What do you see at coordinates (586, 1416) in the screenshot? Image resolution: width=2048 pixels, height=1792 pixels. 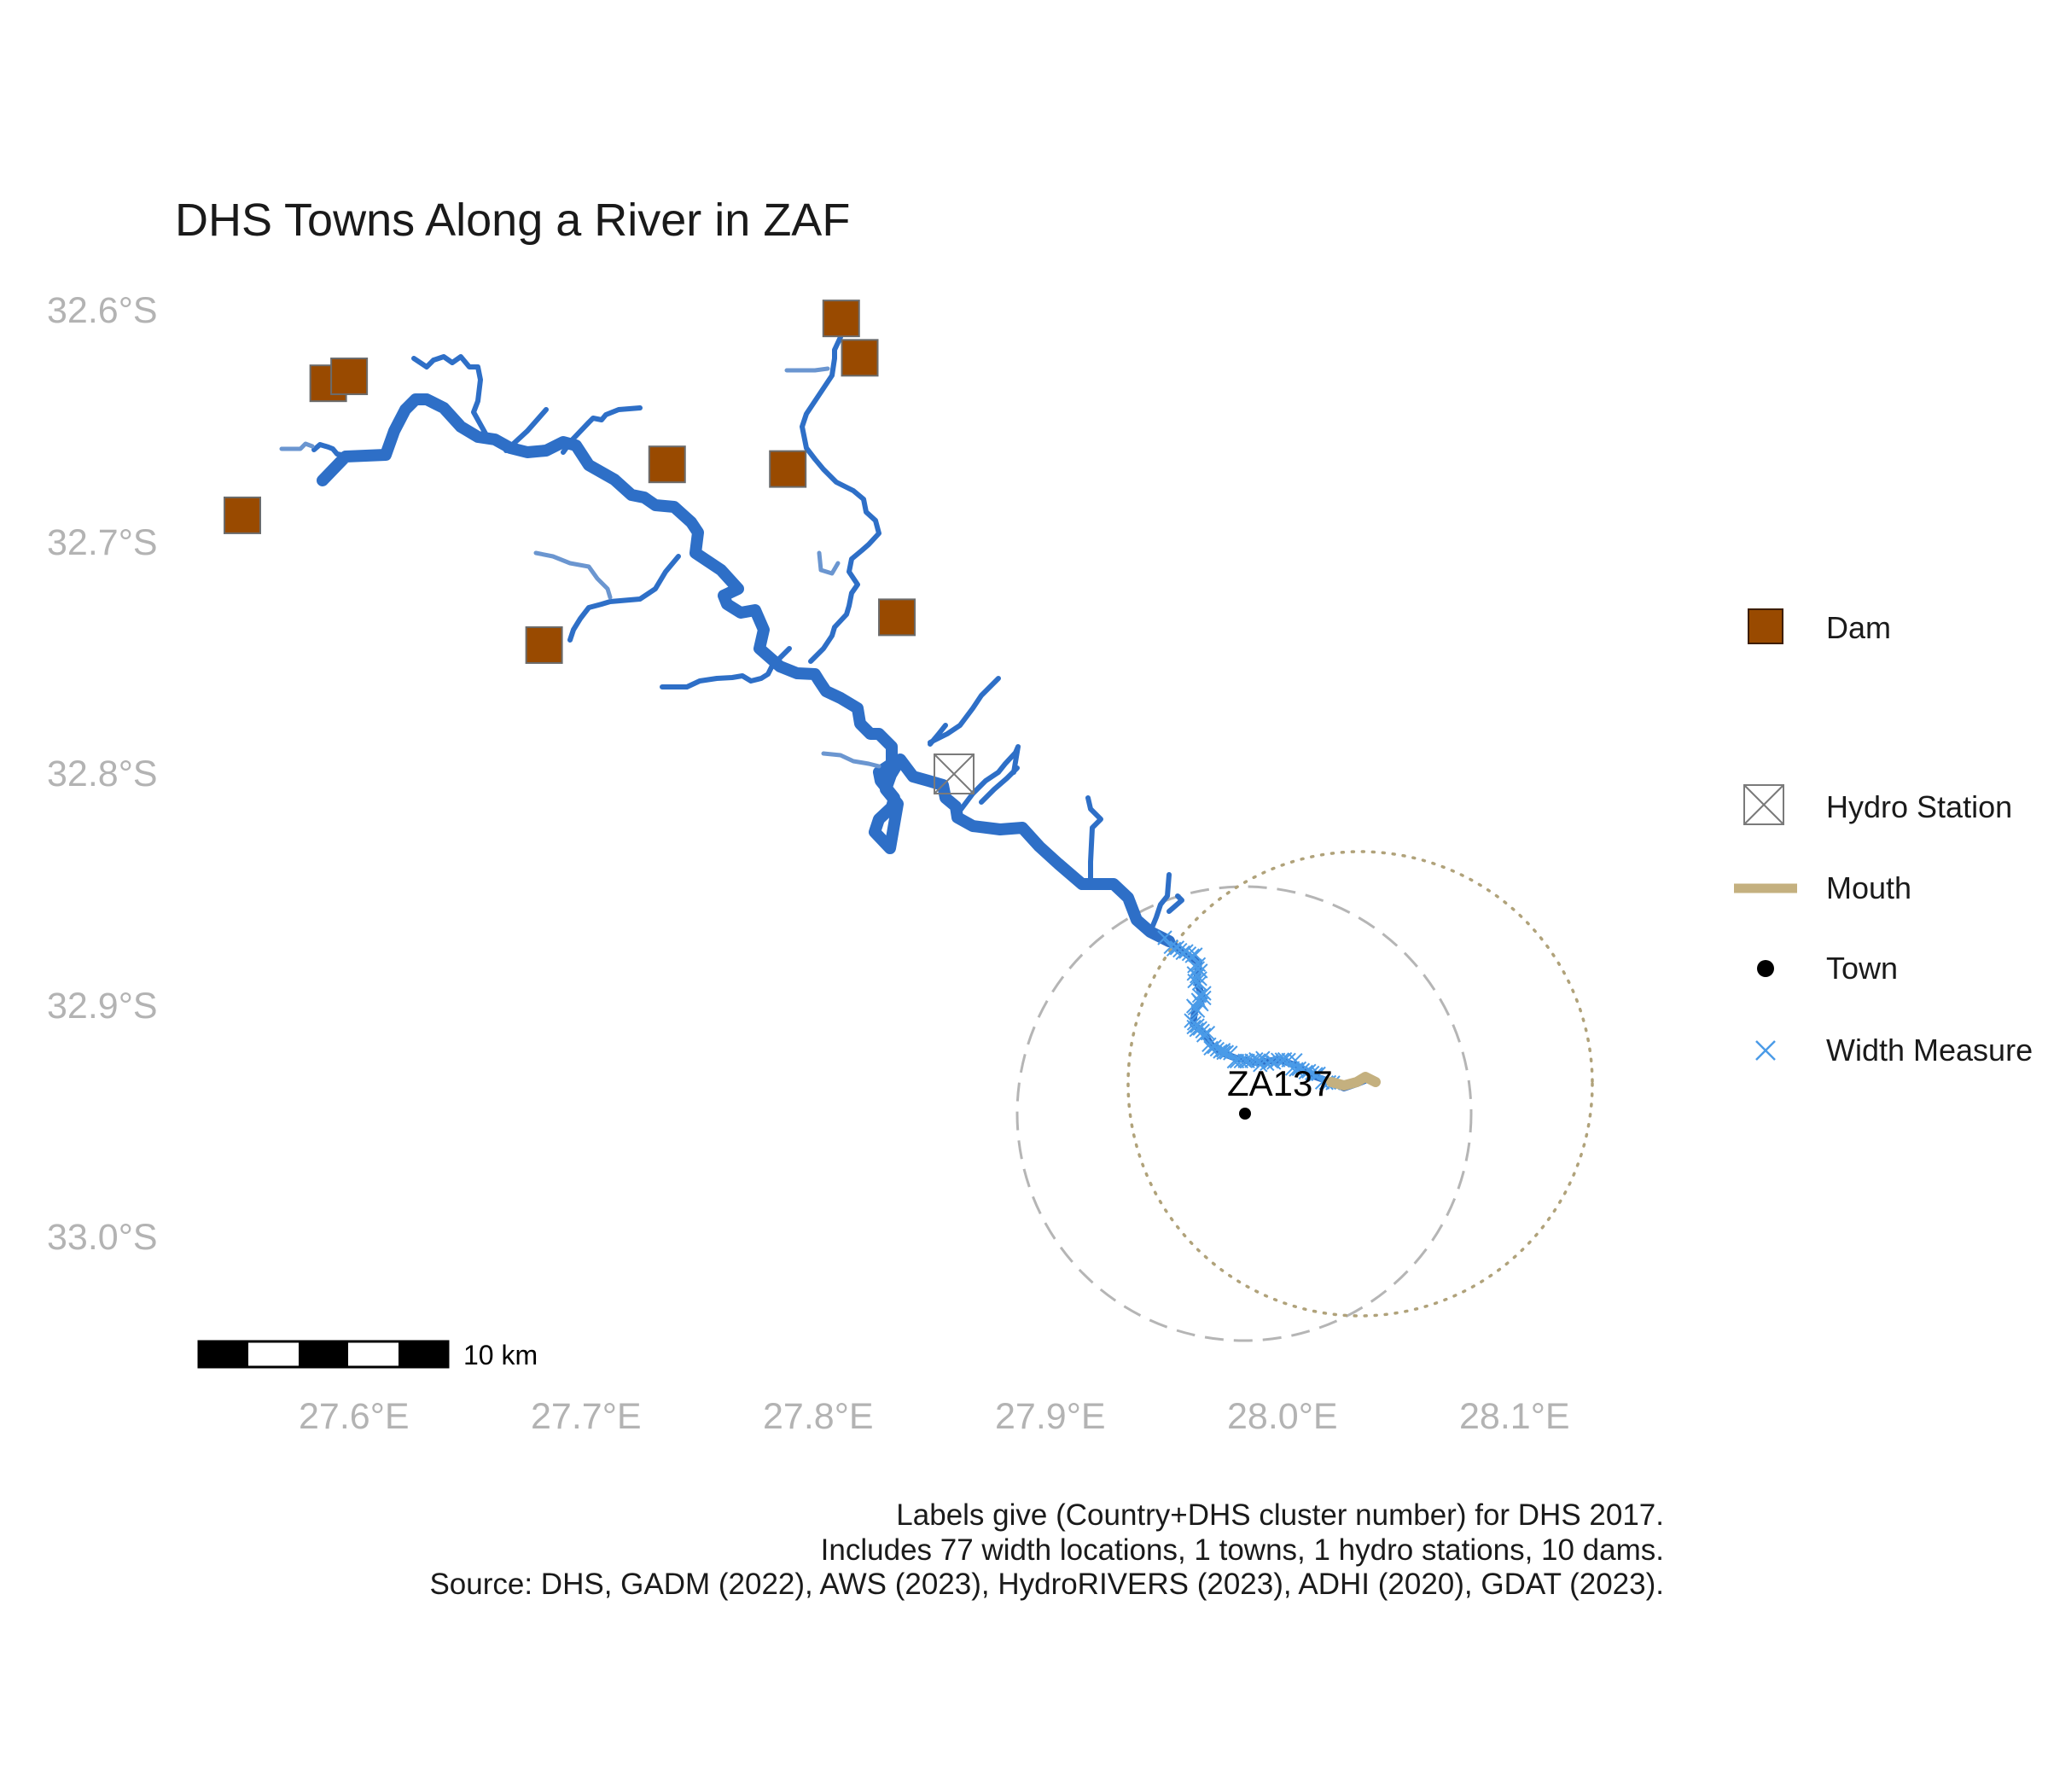 I see `x-tick-label: 27.7°E` at bounding box center [586, 1416].